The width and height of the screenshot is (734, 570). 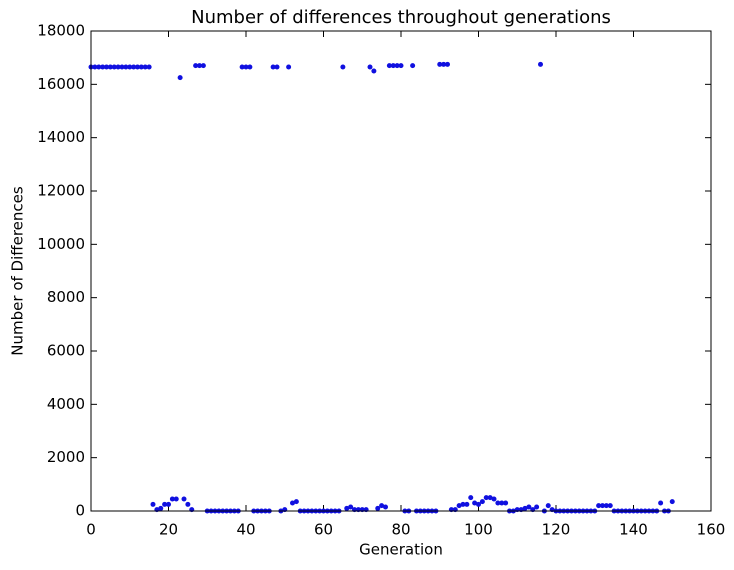 What do you see at coordinates (61, 191) in the screenshot?
I see `y-tick-label: 12000` at bounding box center [61, 191].